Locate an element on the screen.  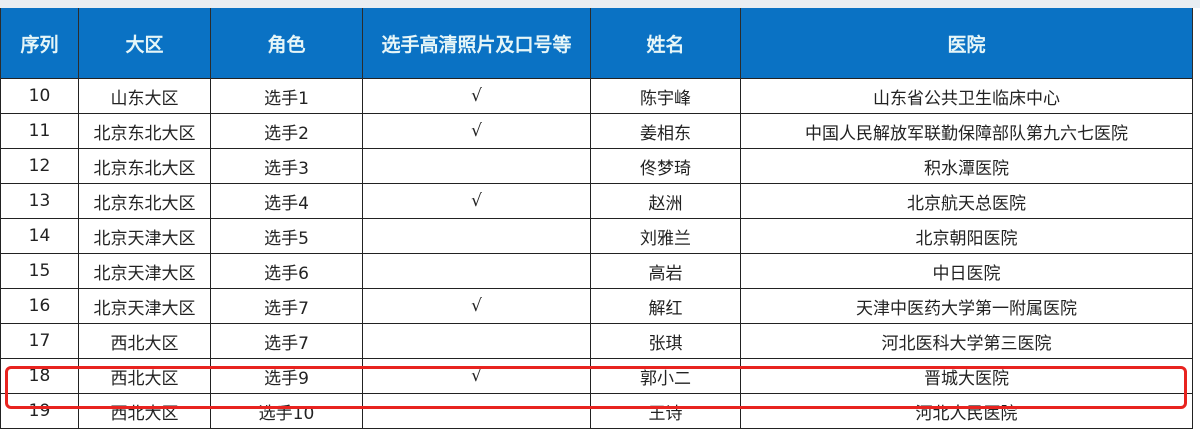
cell-role: 选手6 is located at coordinates (286, 271).